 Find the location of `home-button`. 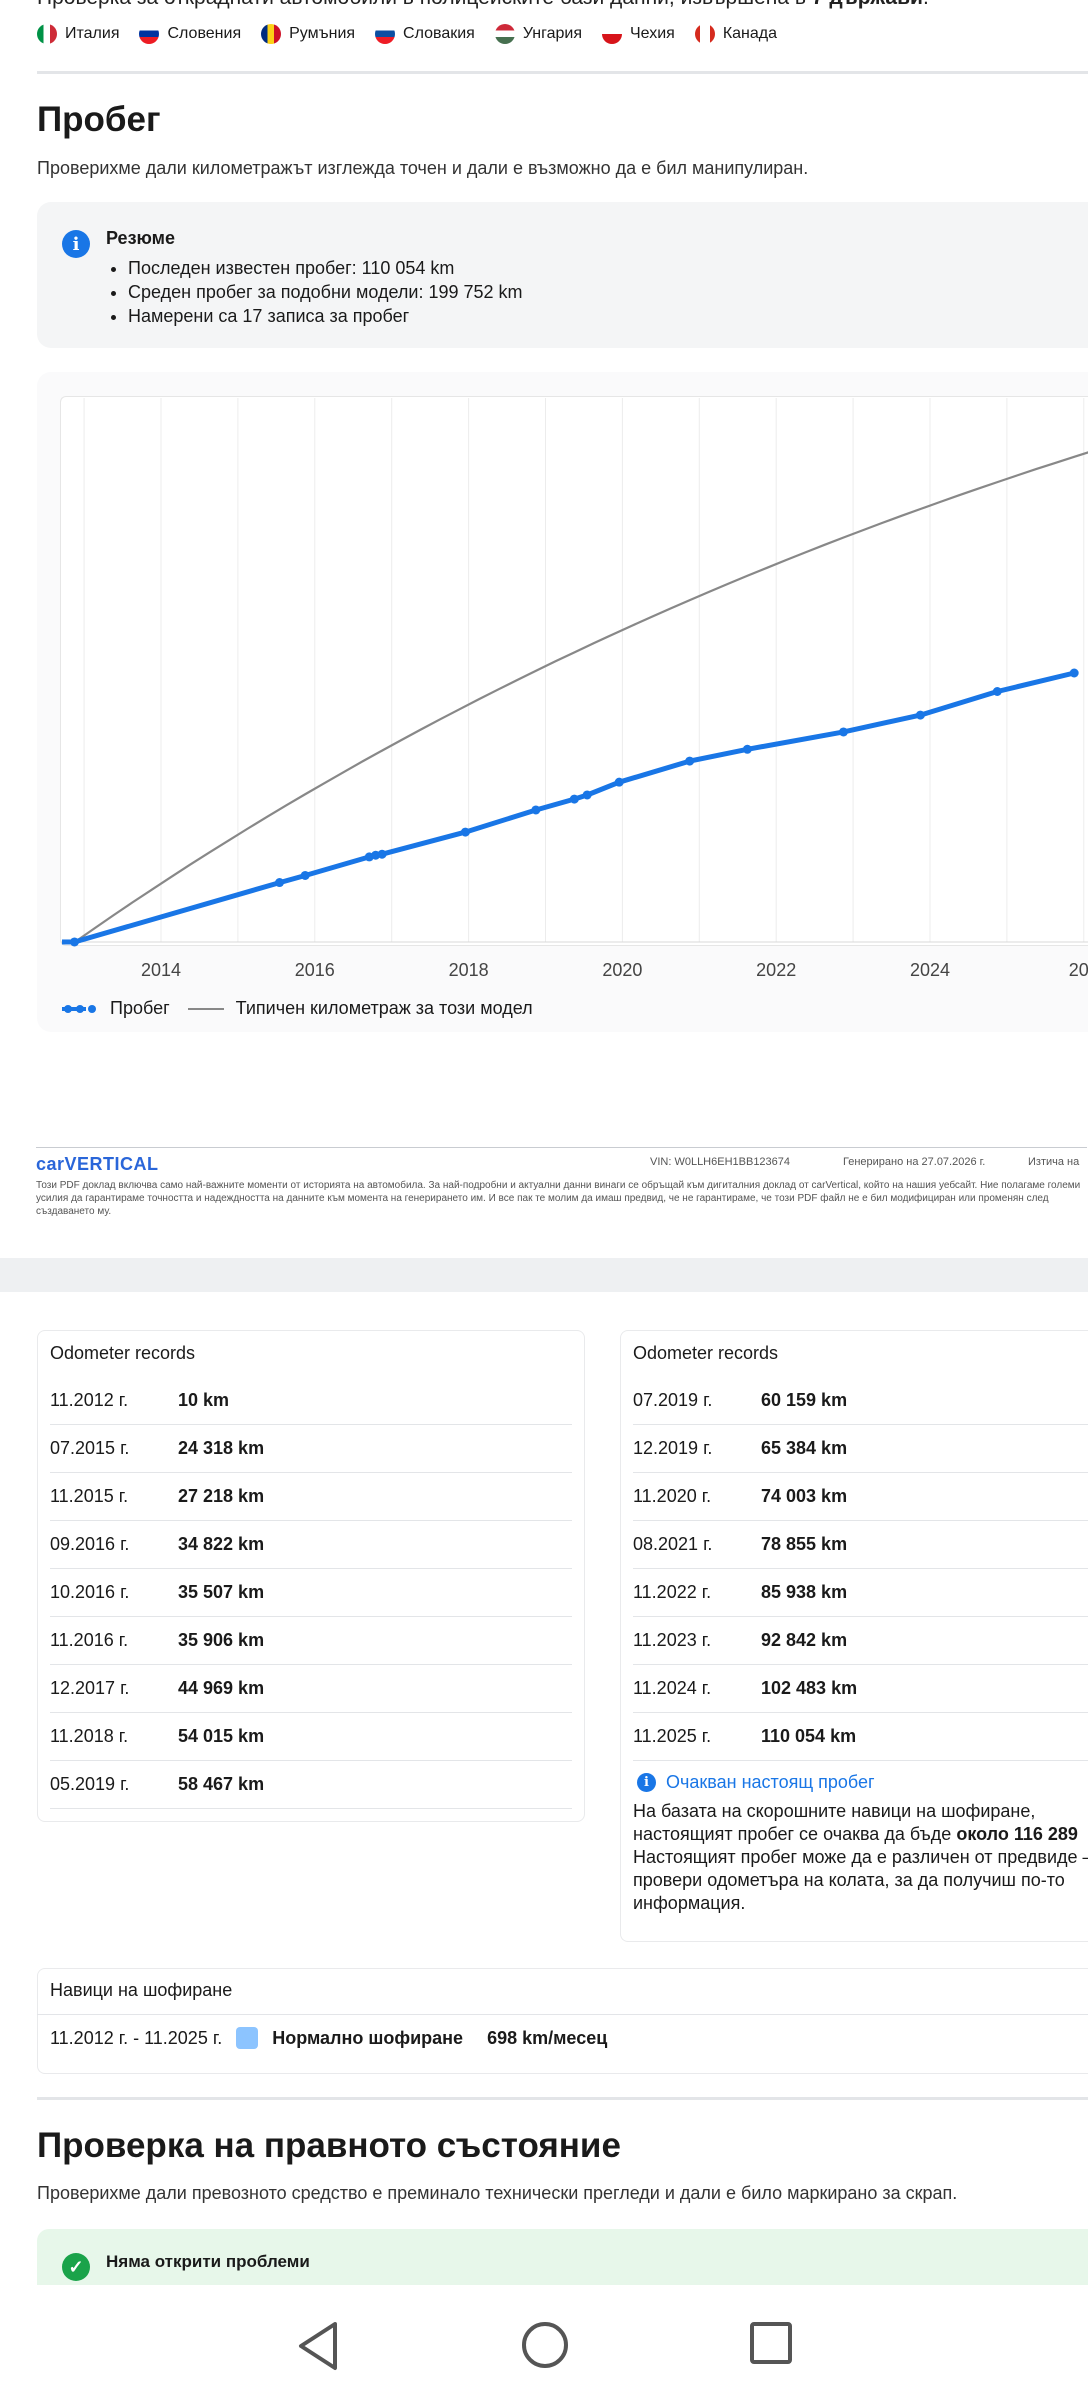

home-button is located at coordinates (545, 2345).